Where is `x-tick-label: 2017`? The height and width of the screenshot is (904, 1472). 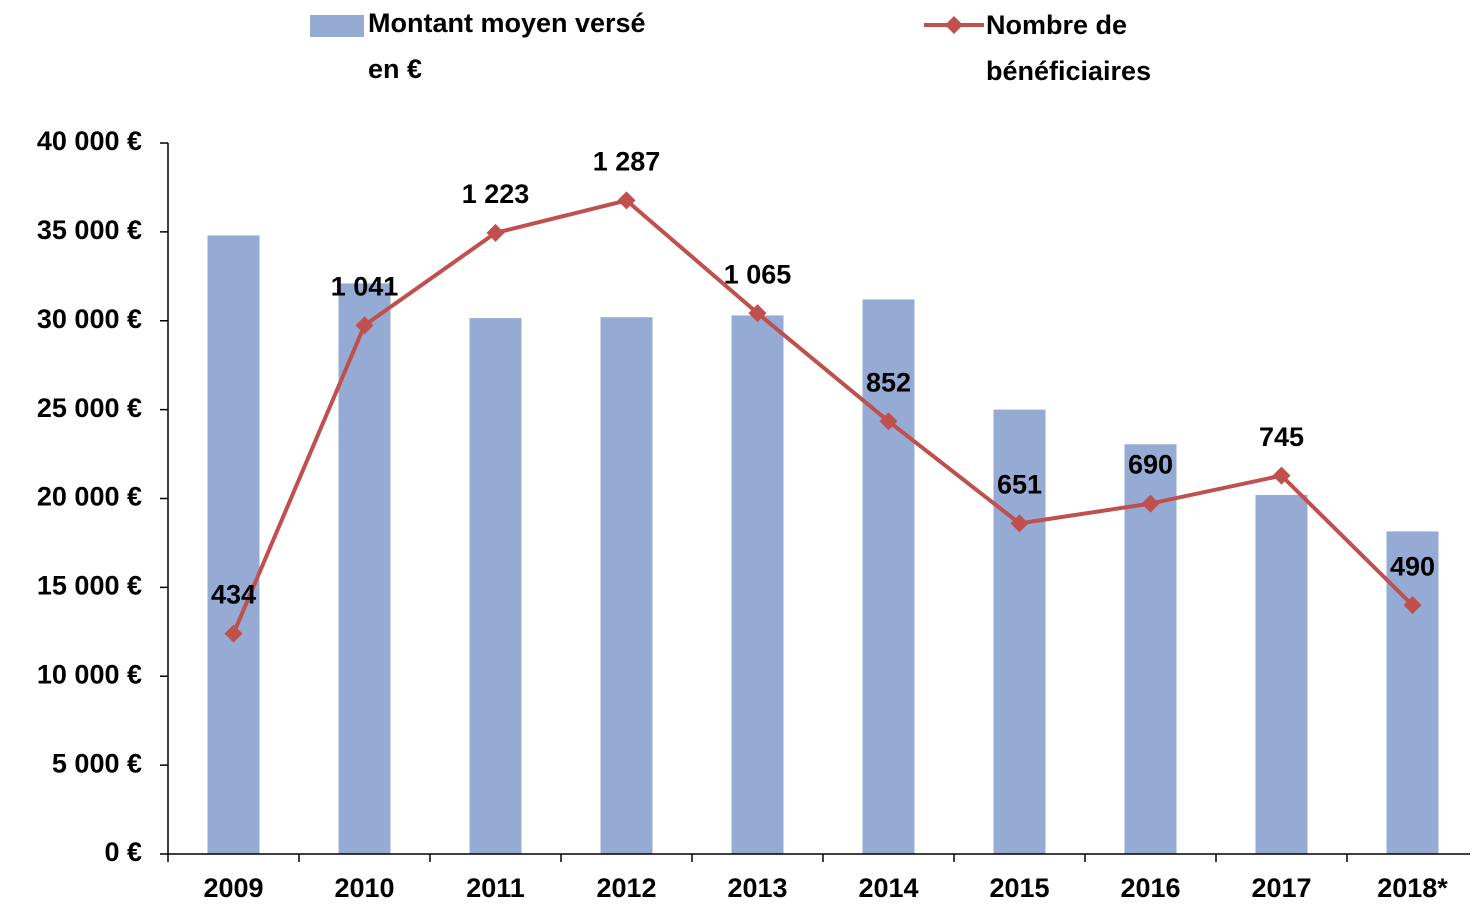 x-tick-label: 2017 is located at coordinates (1281, 888).